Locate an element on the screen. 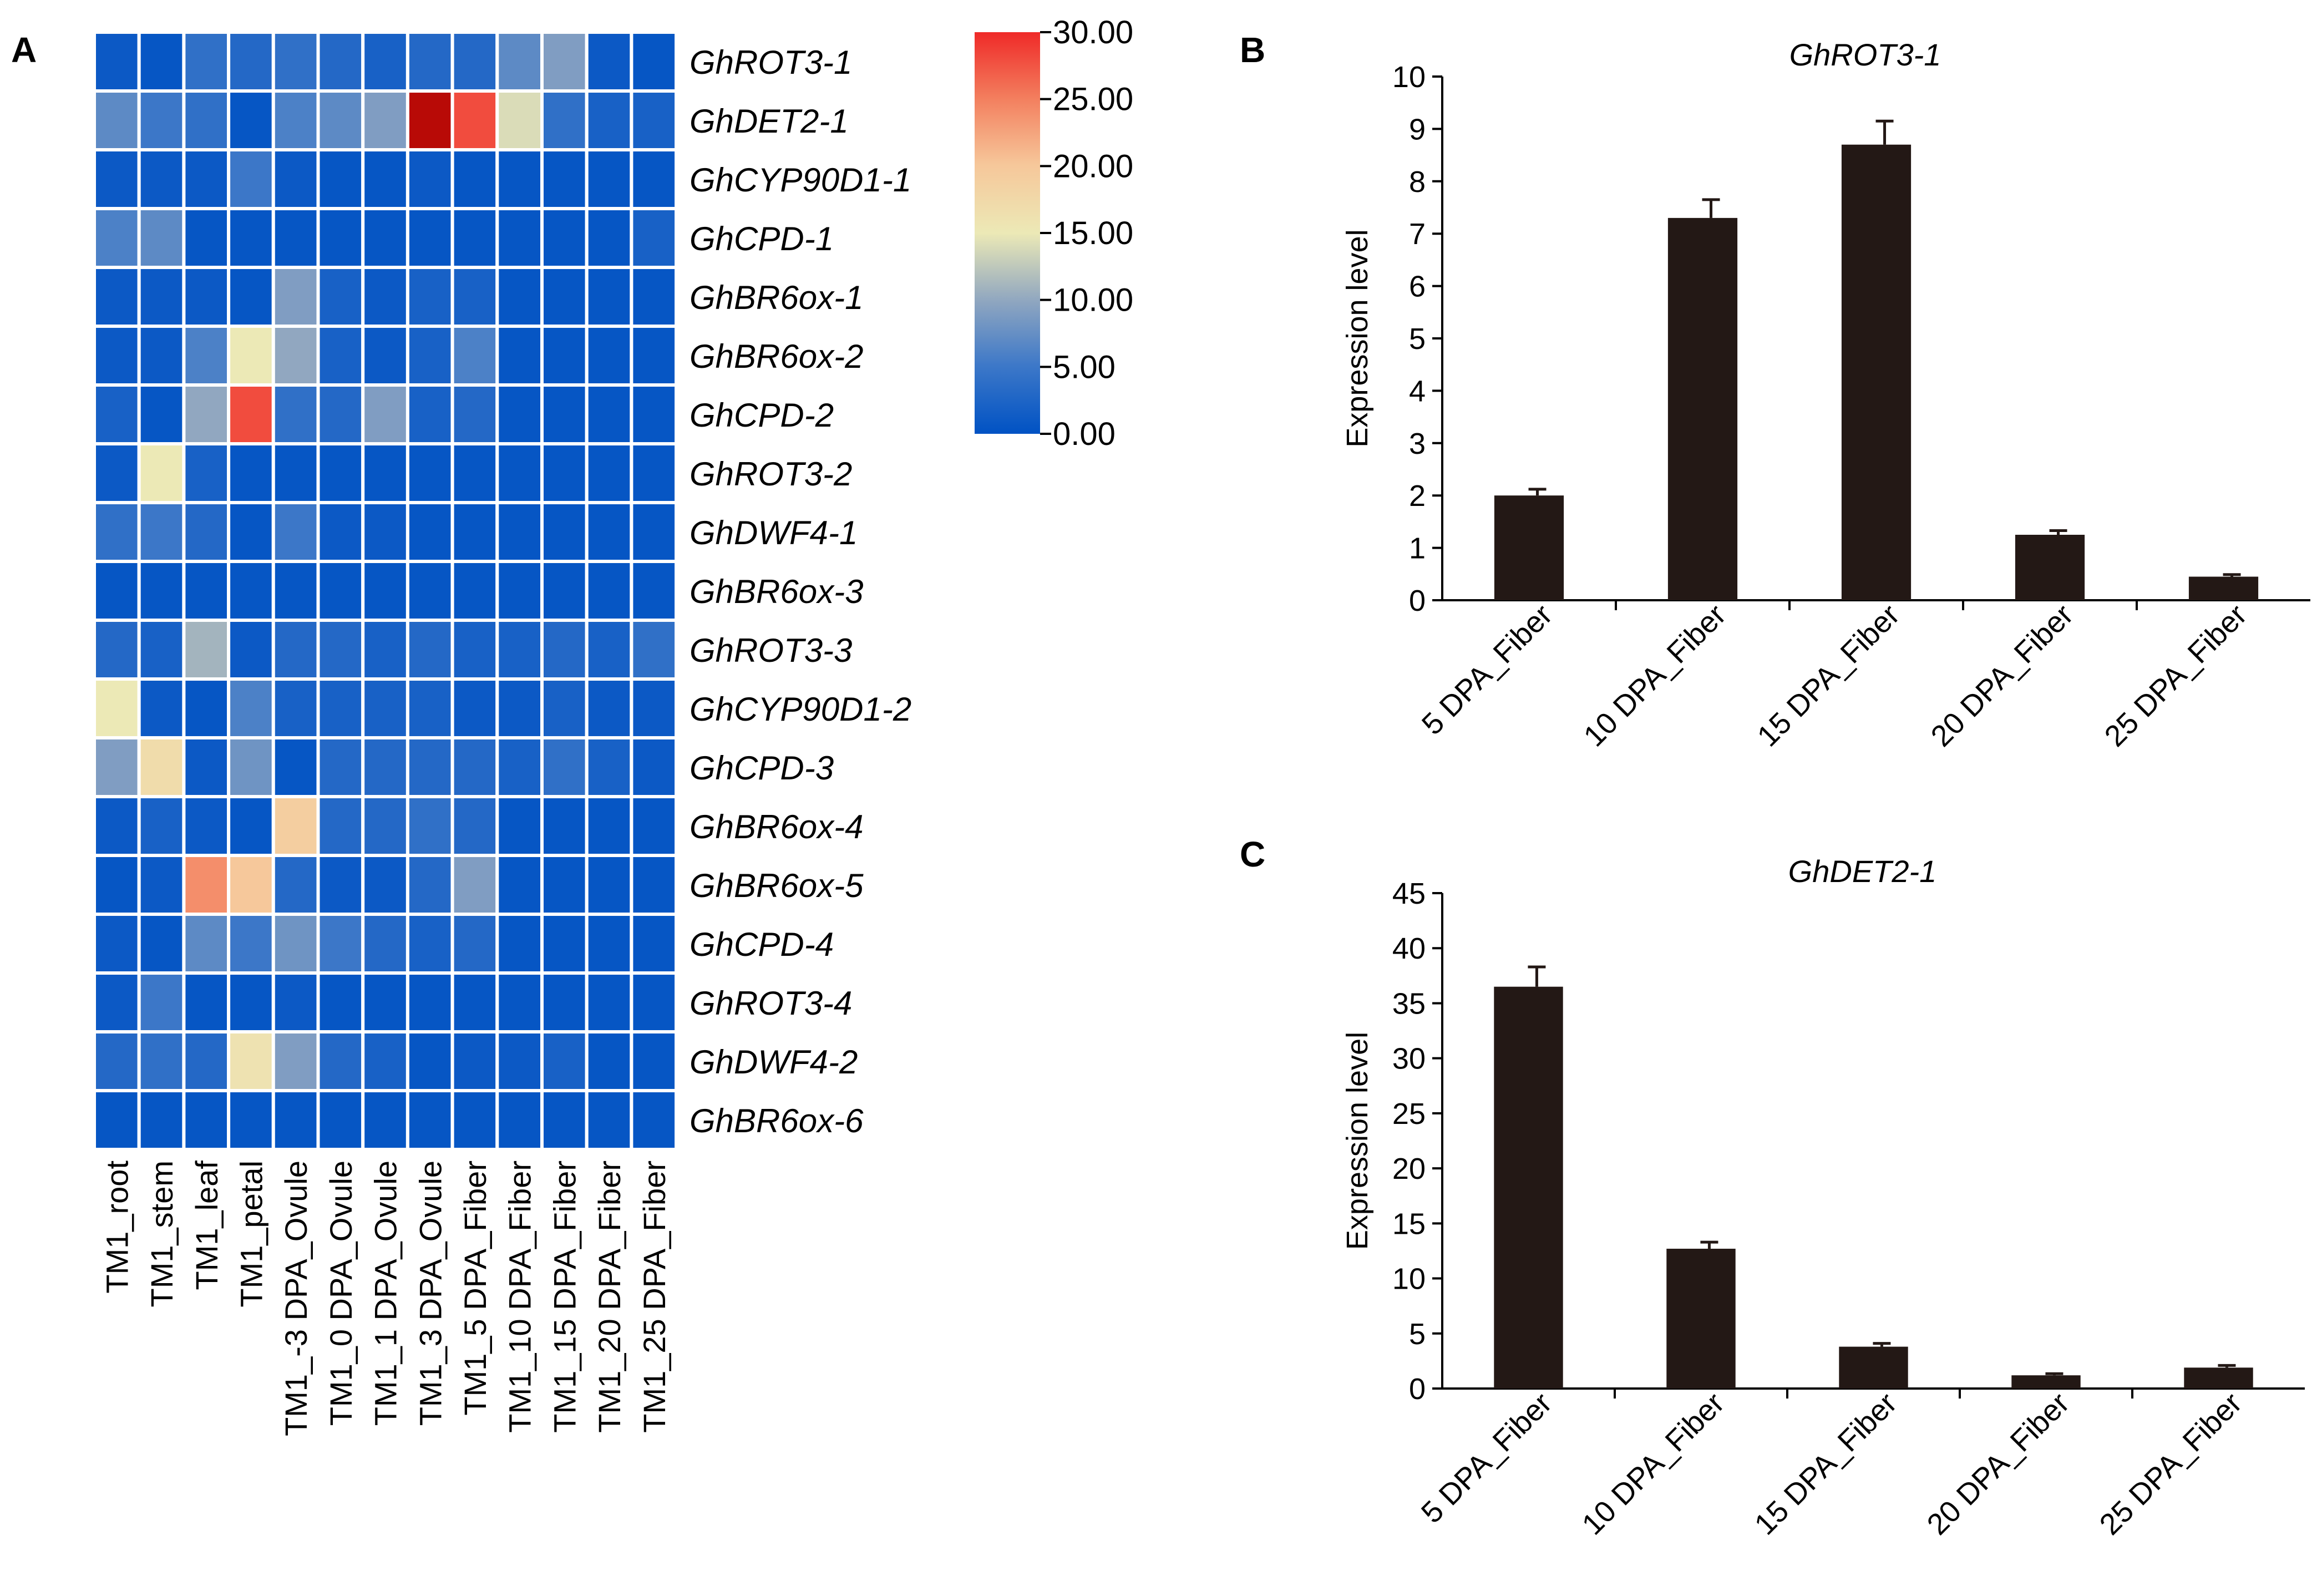 This screenshot has width=2322, height=1596. heatmap-cell-ghrot3-4-tm1-5-dpa-fiber is located at coordinates (474, 1002).